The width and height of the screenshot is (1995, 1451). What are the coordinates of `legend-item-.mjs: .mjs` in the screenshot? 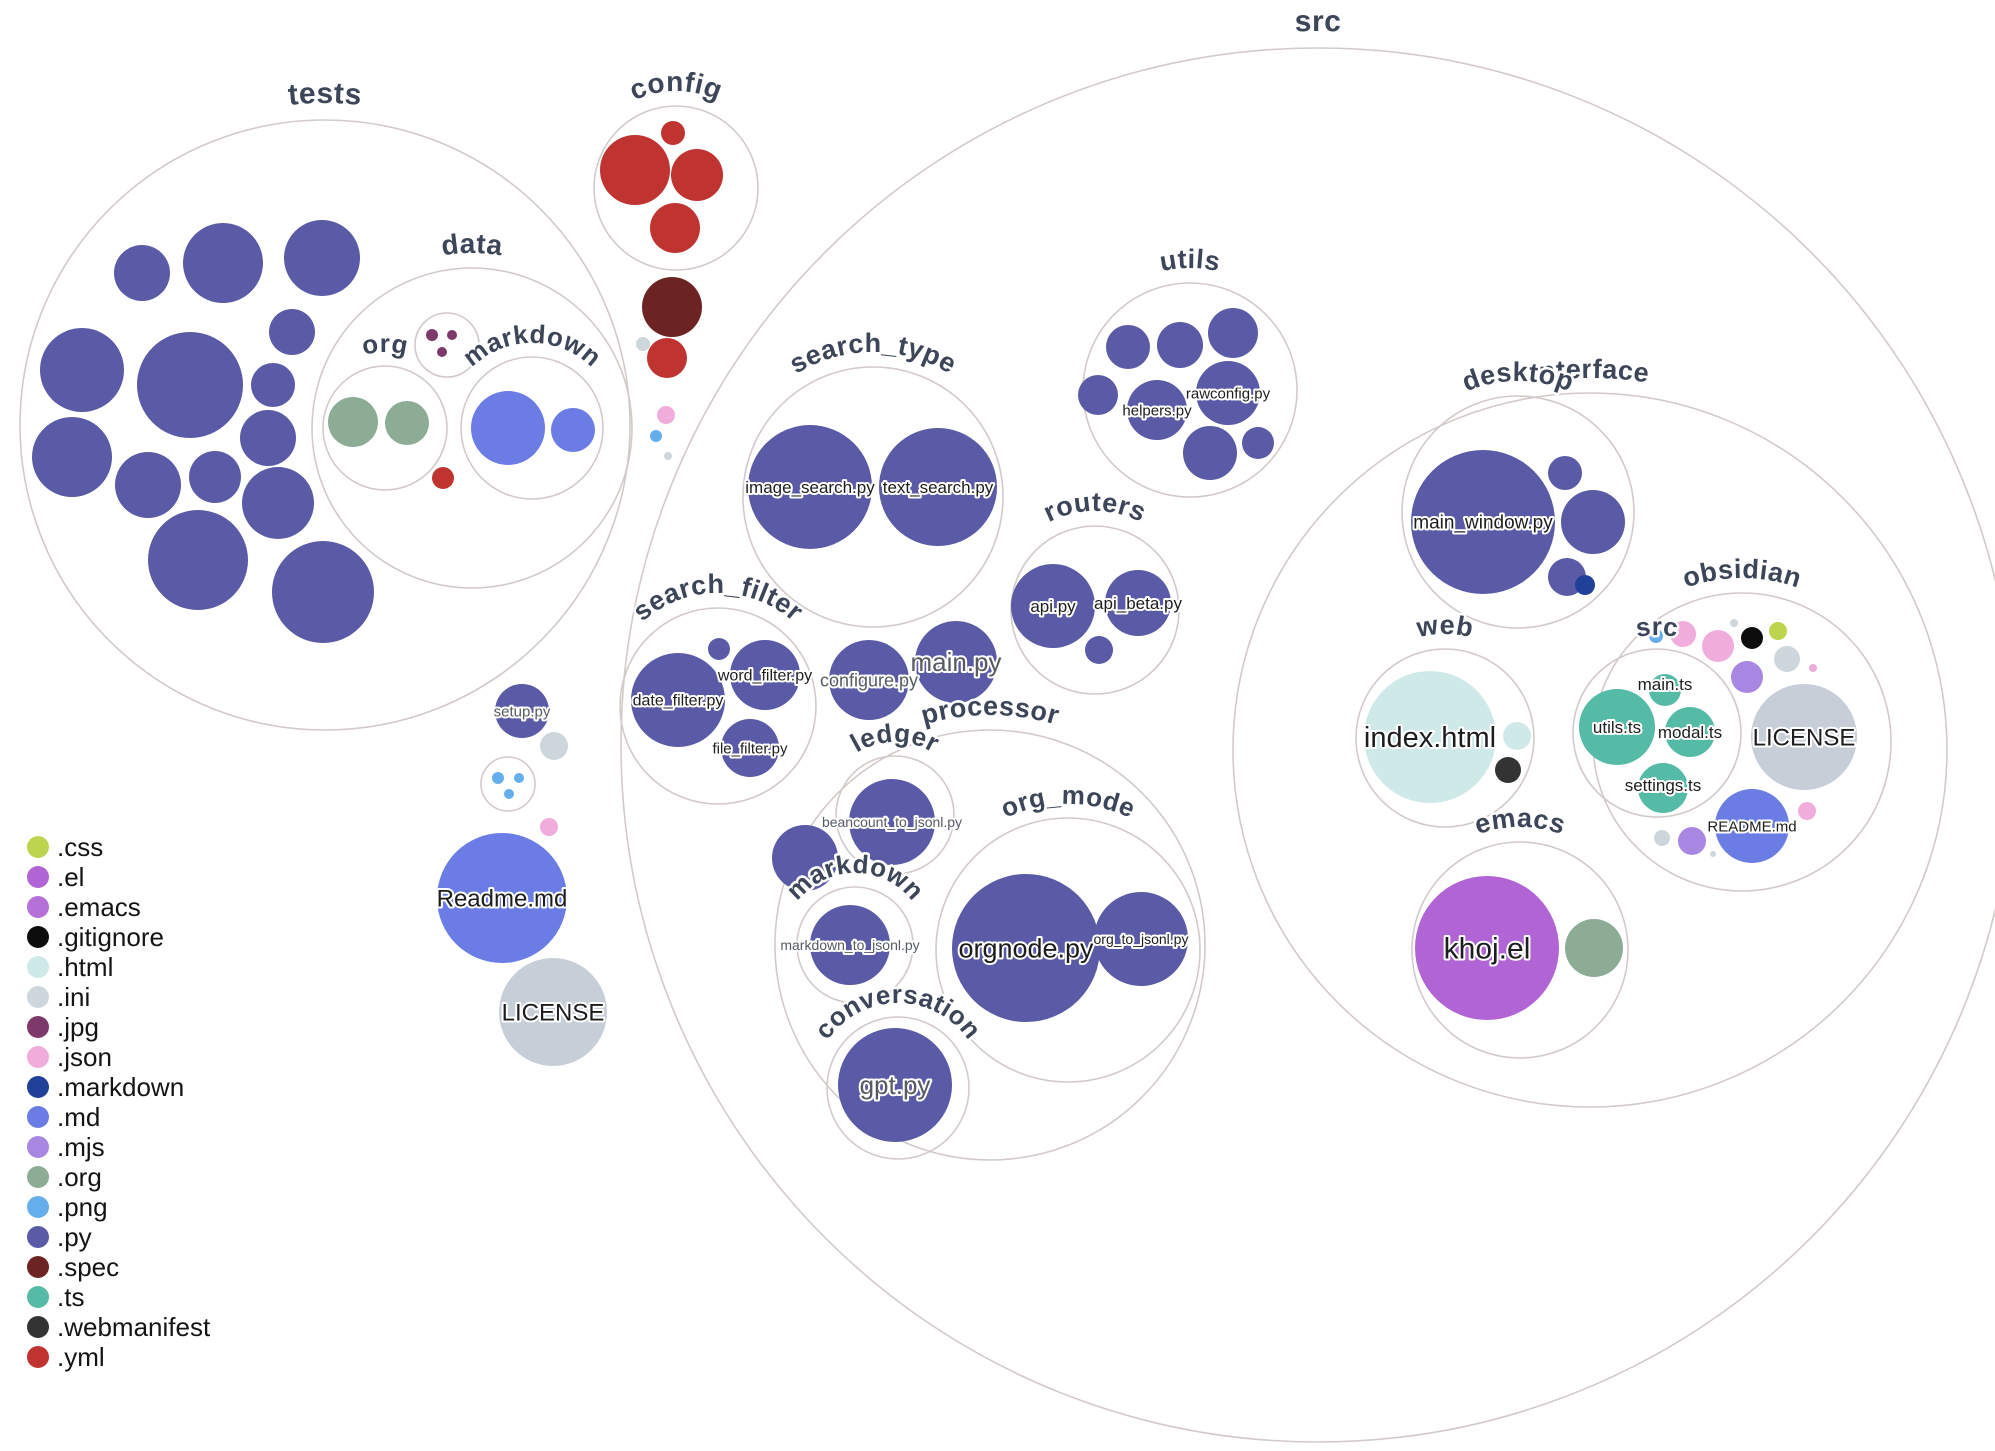 It's located at (66, 1147).